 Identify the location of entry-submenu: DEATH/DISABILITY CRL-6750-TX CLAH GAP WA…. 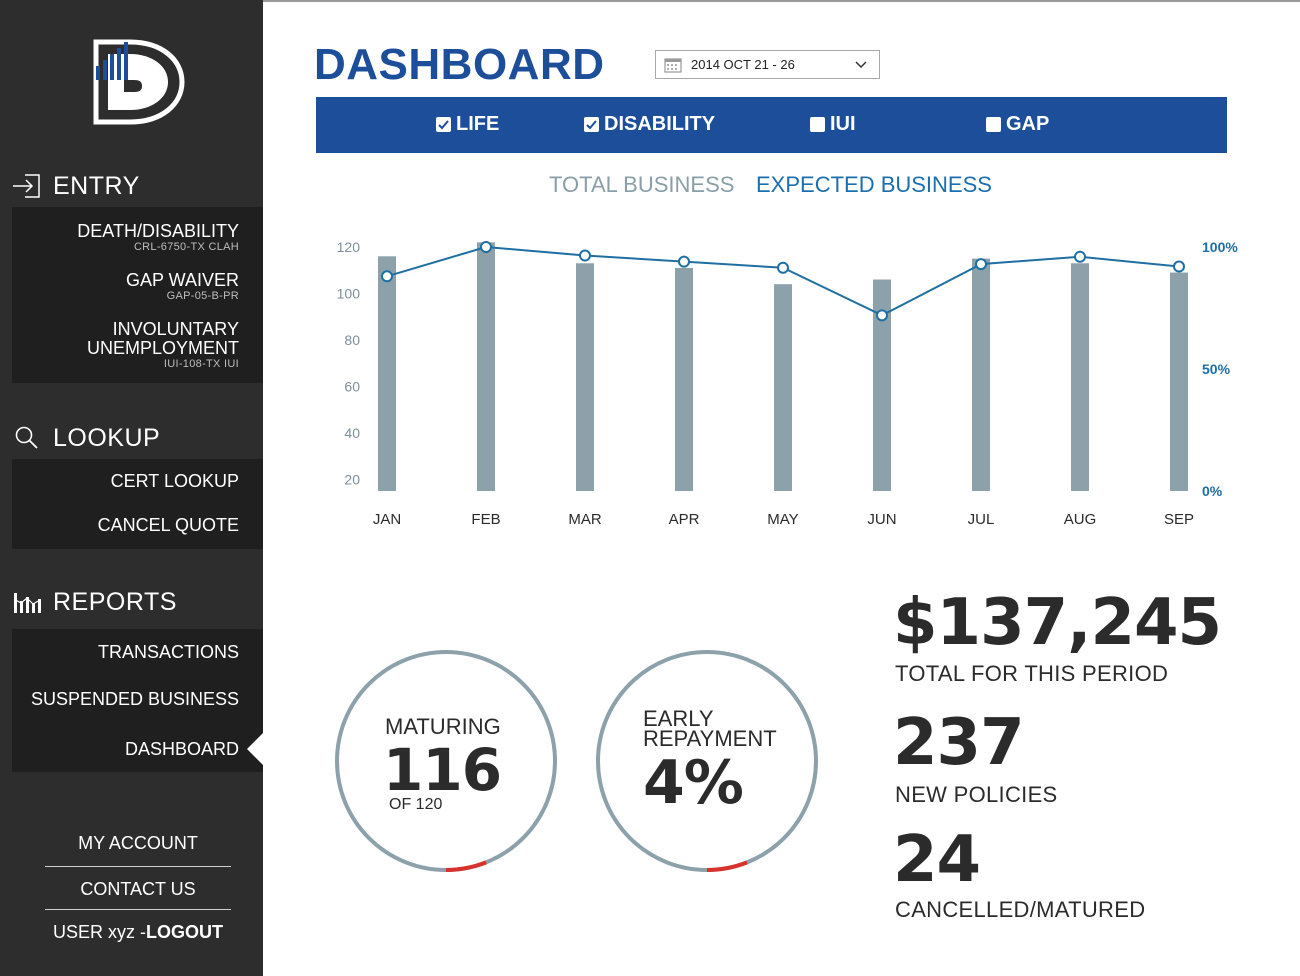
(137, 295).